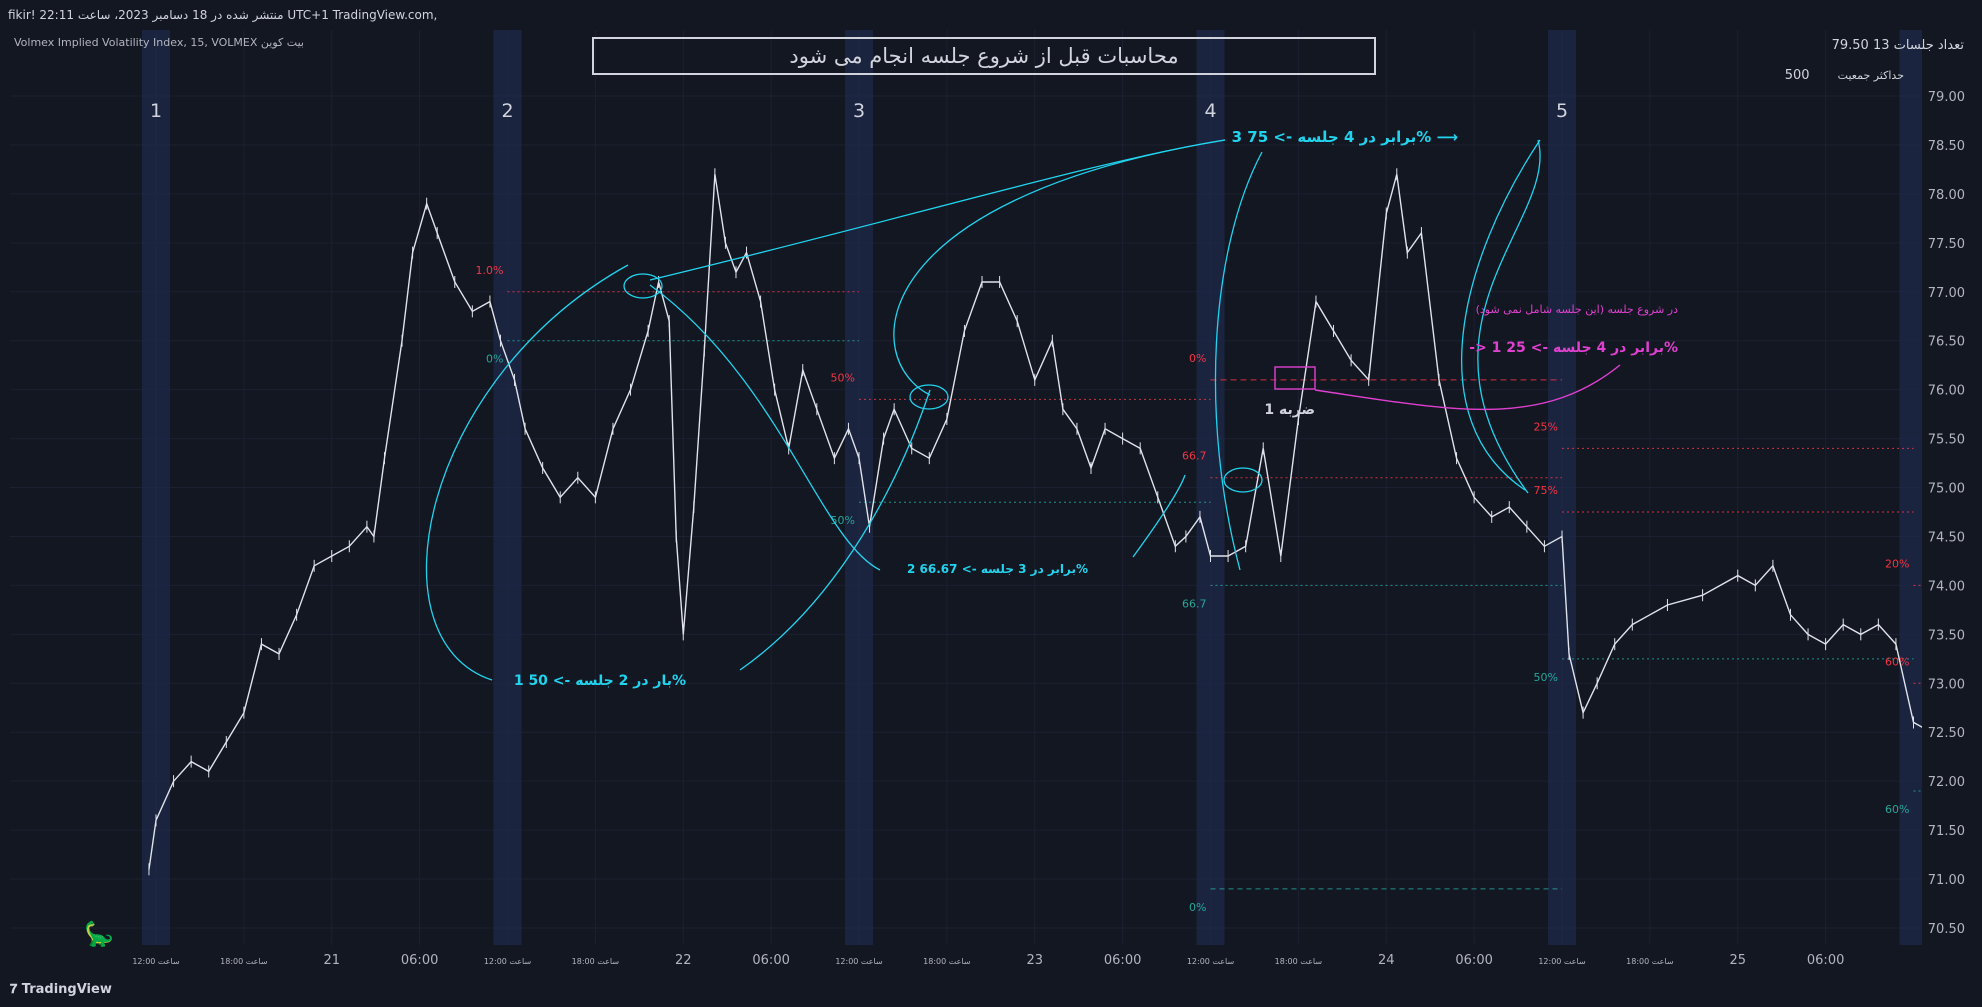 This screenshot has height=1007, width=1982. Describe the element at coordinates (1650, 961) in the screenshot. I see `x-tick-17: 18:00 ساعت` at that location.